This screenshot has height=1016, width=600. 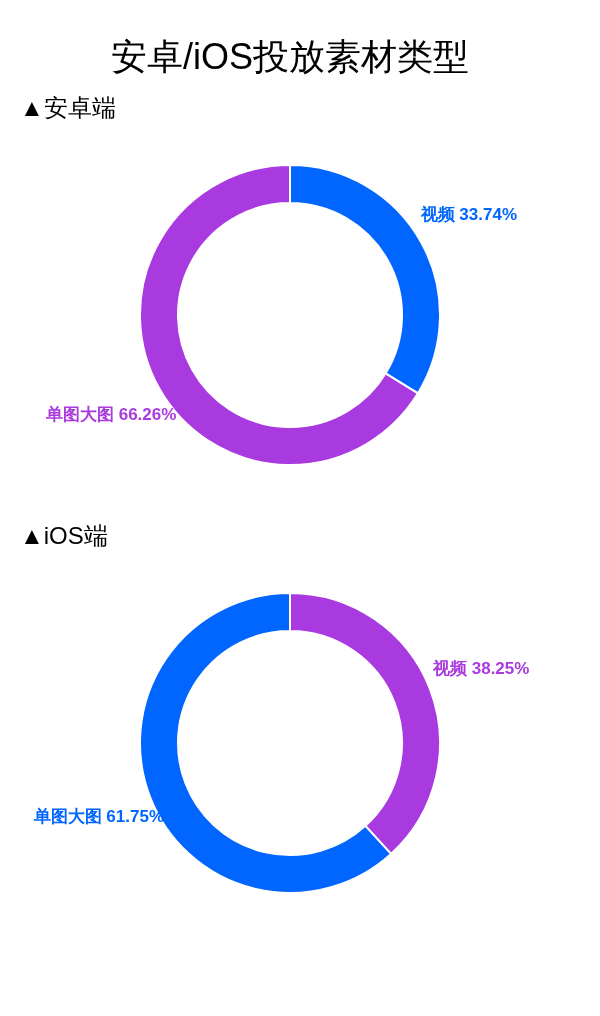 What do you see at coordinates (290, 56) in the screenshot?
I see `chart-title: 安卓/iOS投放素材类型` at bounding box center [290, 56].